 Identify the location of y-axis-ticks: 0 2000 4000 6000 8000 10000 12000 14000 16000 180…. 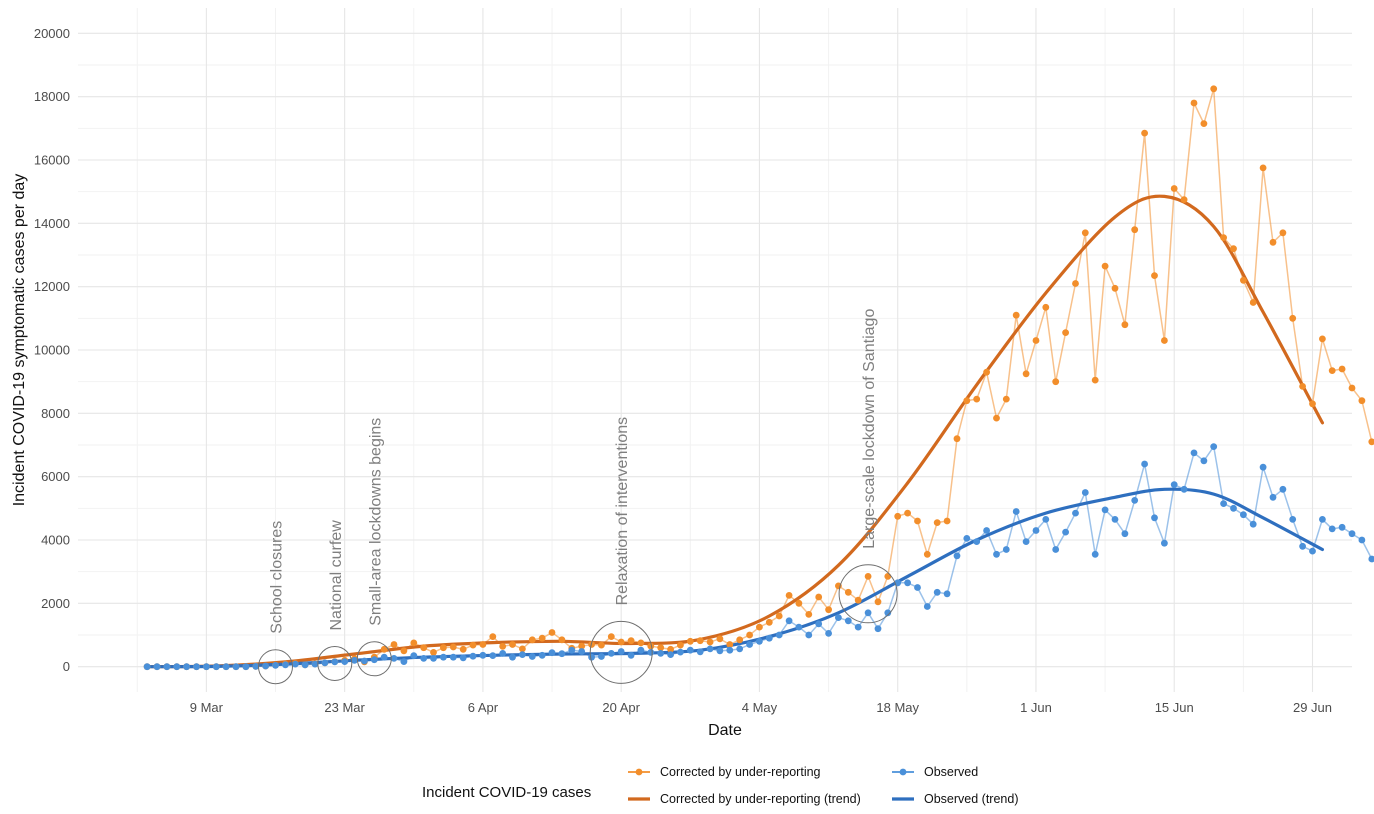
(52, 350).